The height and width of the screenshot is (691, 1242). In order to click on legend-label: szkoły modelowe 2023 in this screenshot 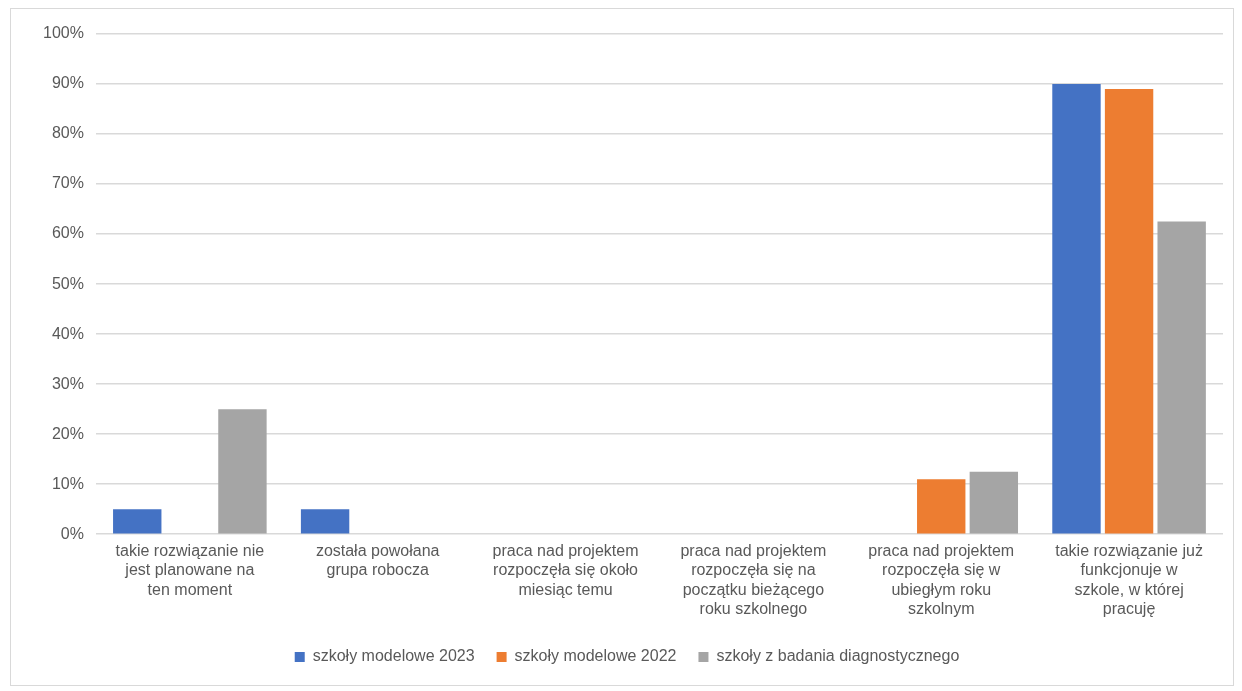, I will do `click(393, 656)`.